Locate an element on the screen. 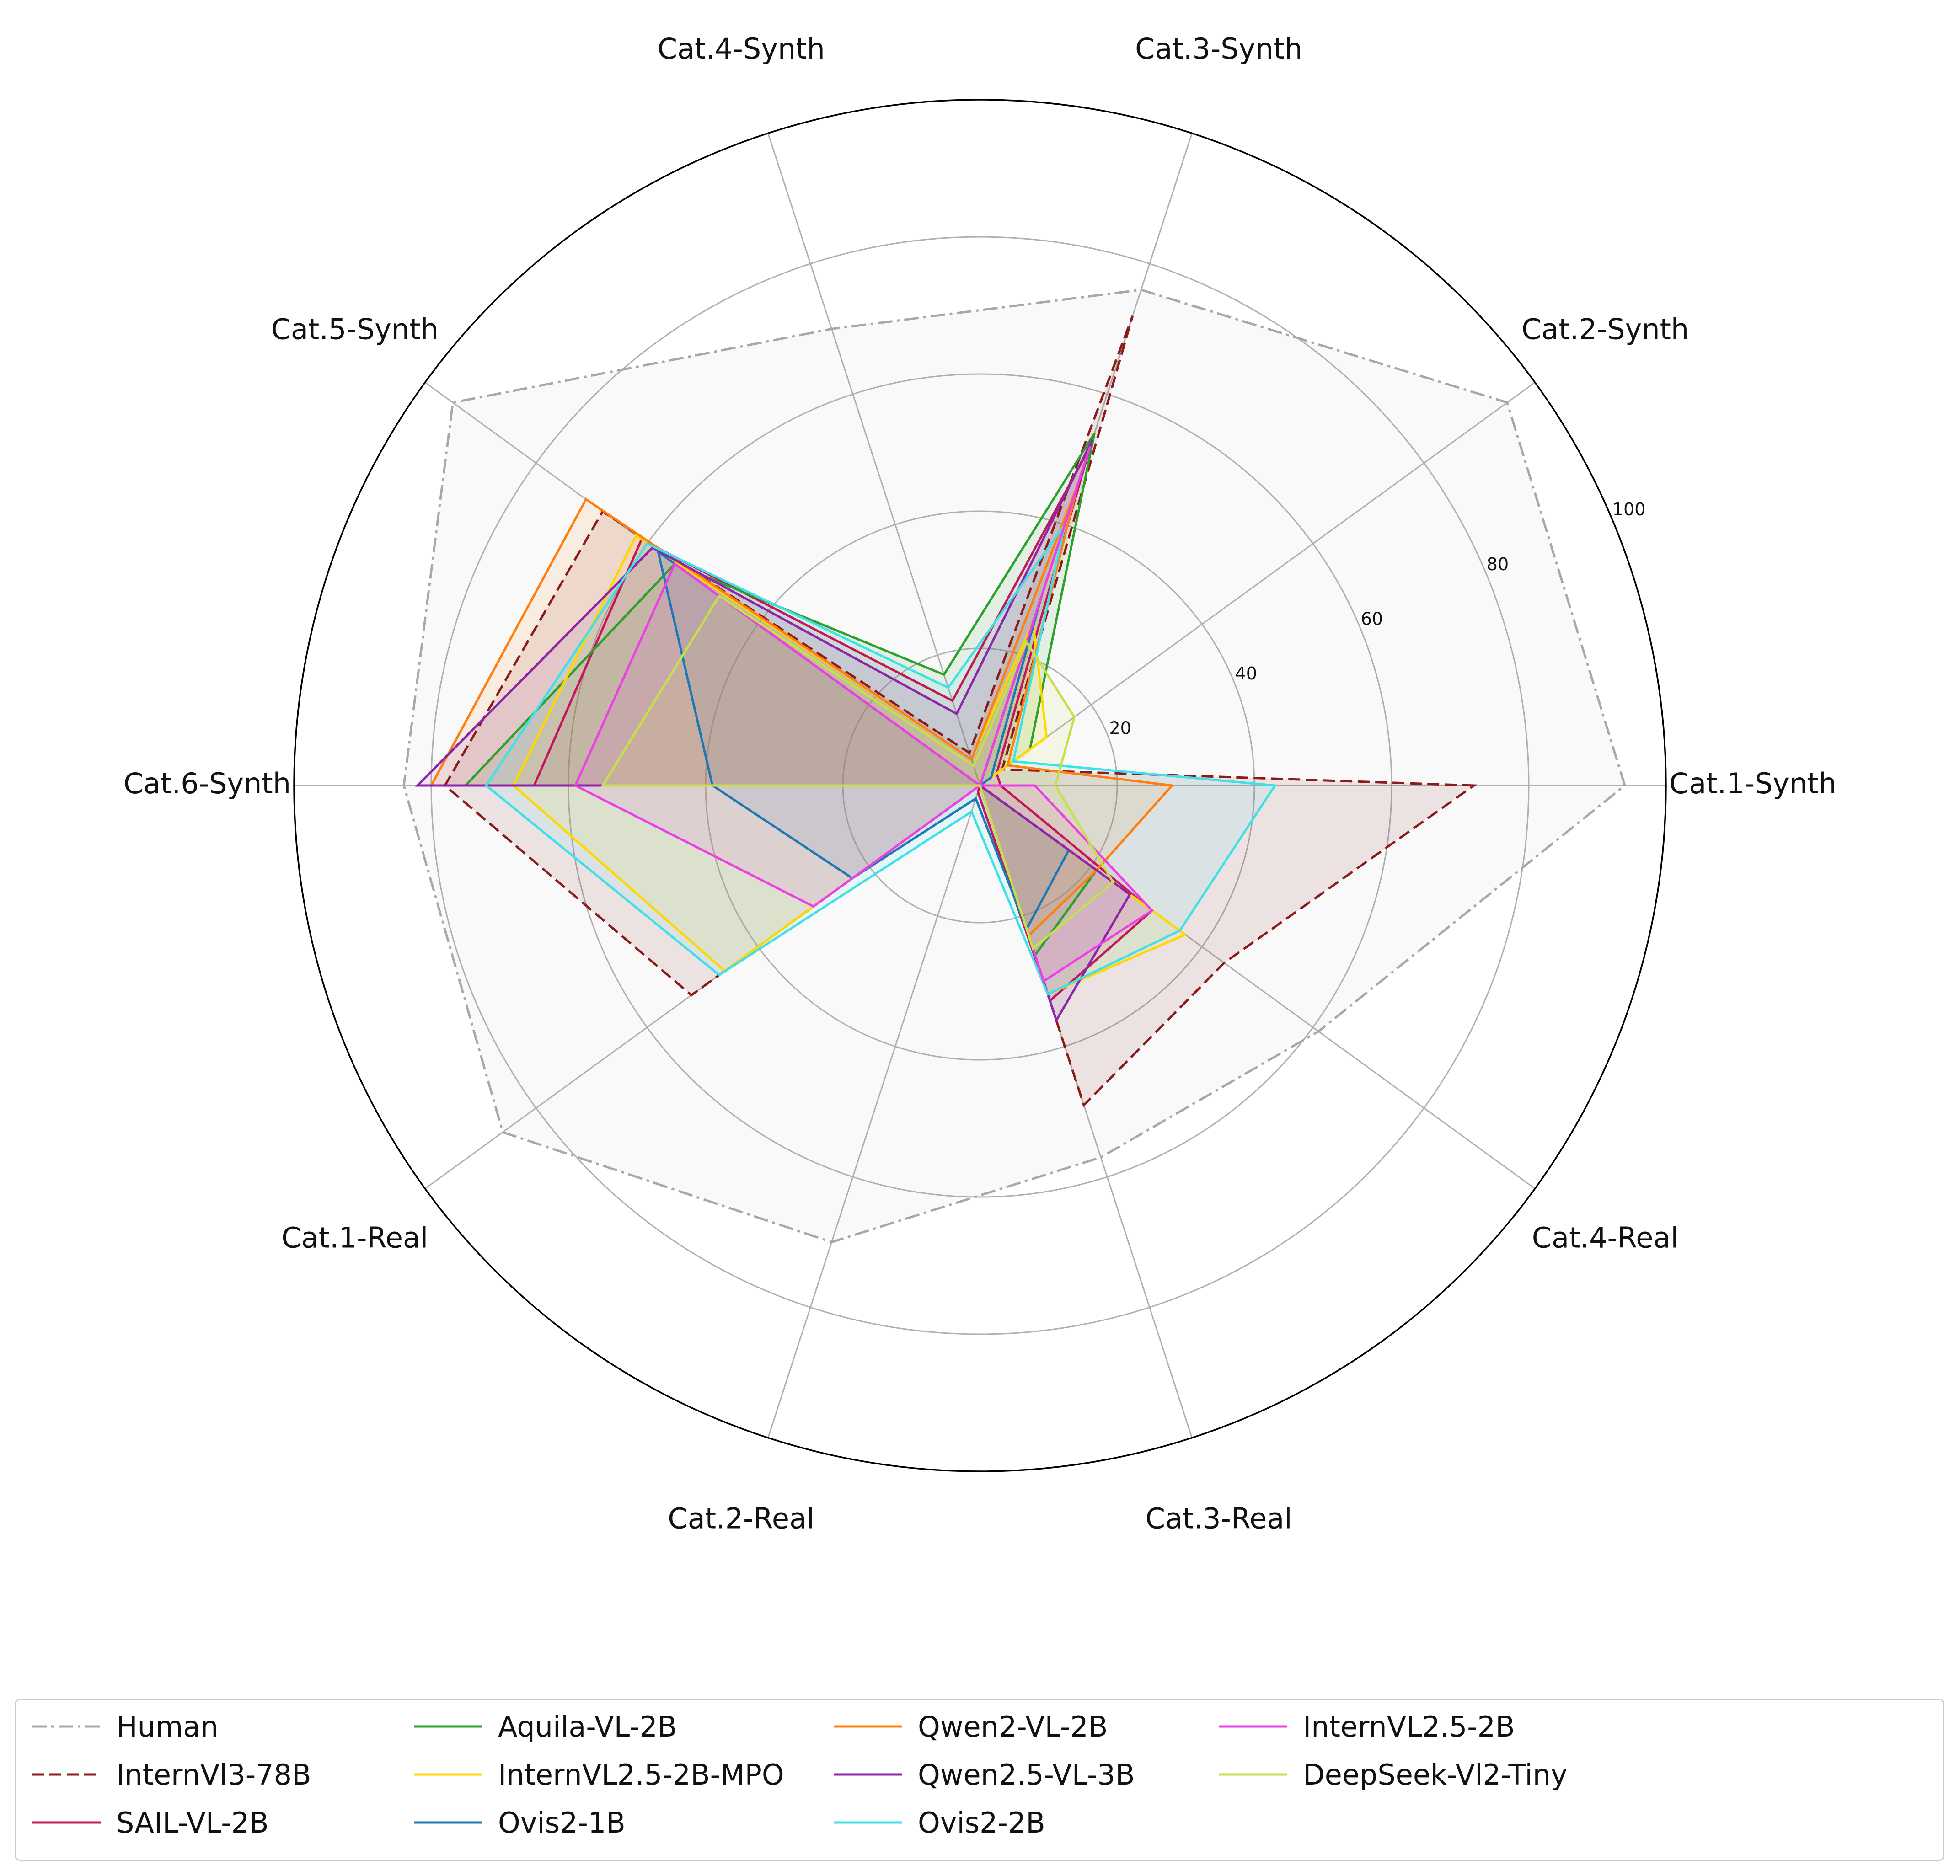 Image resolution: width=1960 pixels, height=1876 pixels. series-fill-ovis2-2b is located at coordinates (880, 759).